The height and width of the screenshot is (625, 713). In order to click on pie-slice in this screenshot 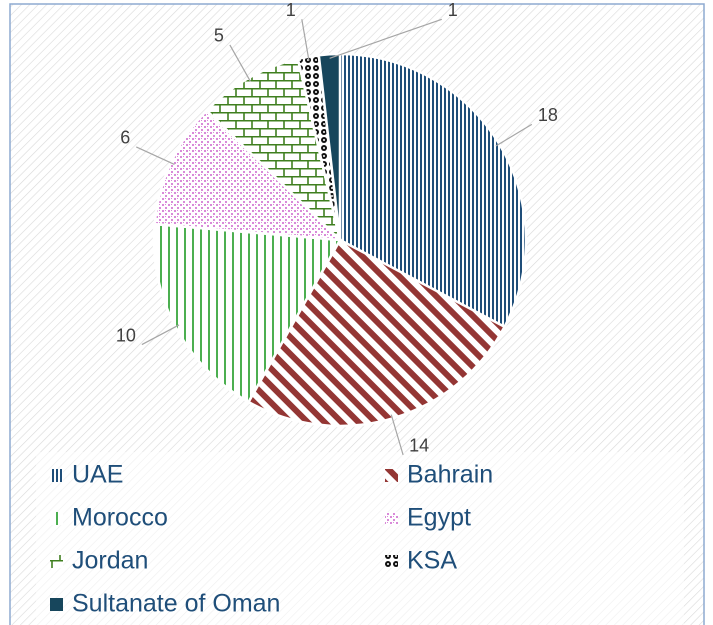, I will do `click(329, 146)`.